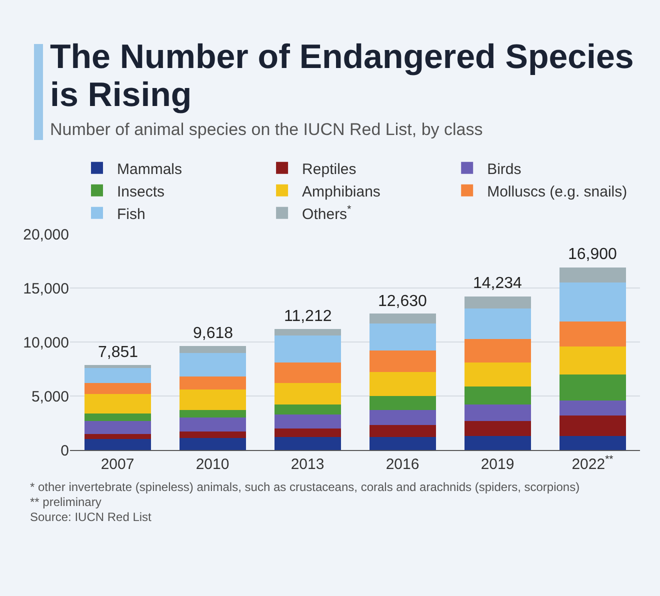 The image size is (660, 596). I want to click on x-tick-label: 2010, so click(213, 464).